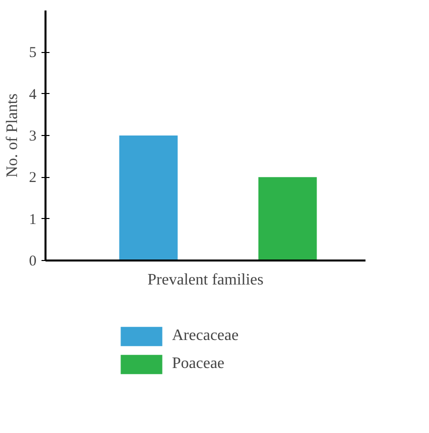  I want to click on y-axis-title: No. of Plants, so click(12, 136).